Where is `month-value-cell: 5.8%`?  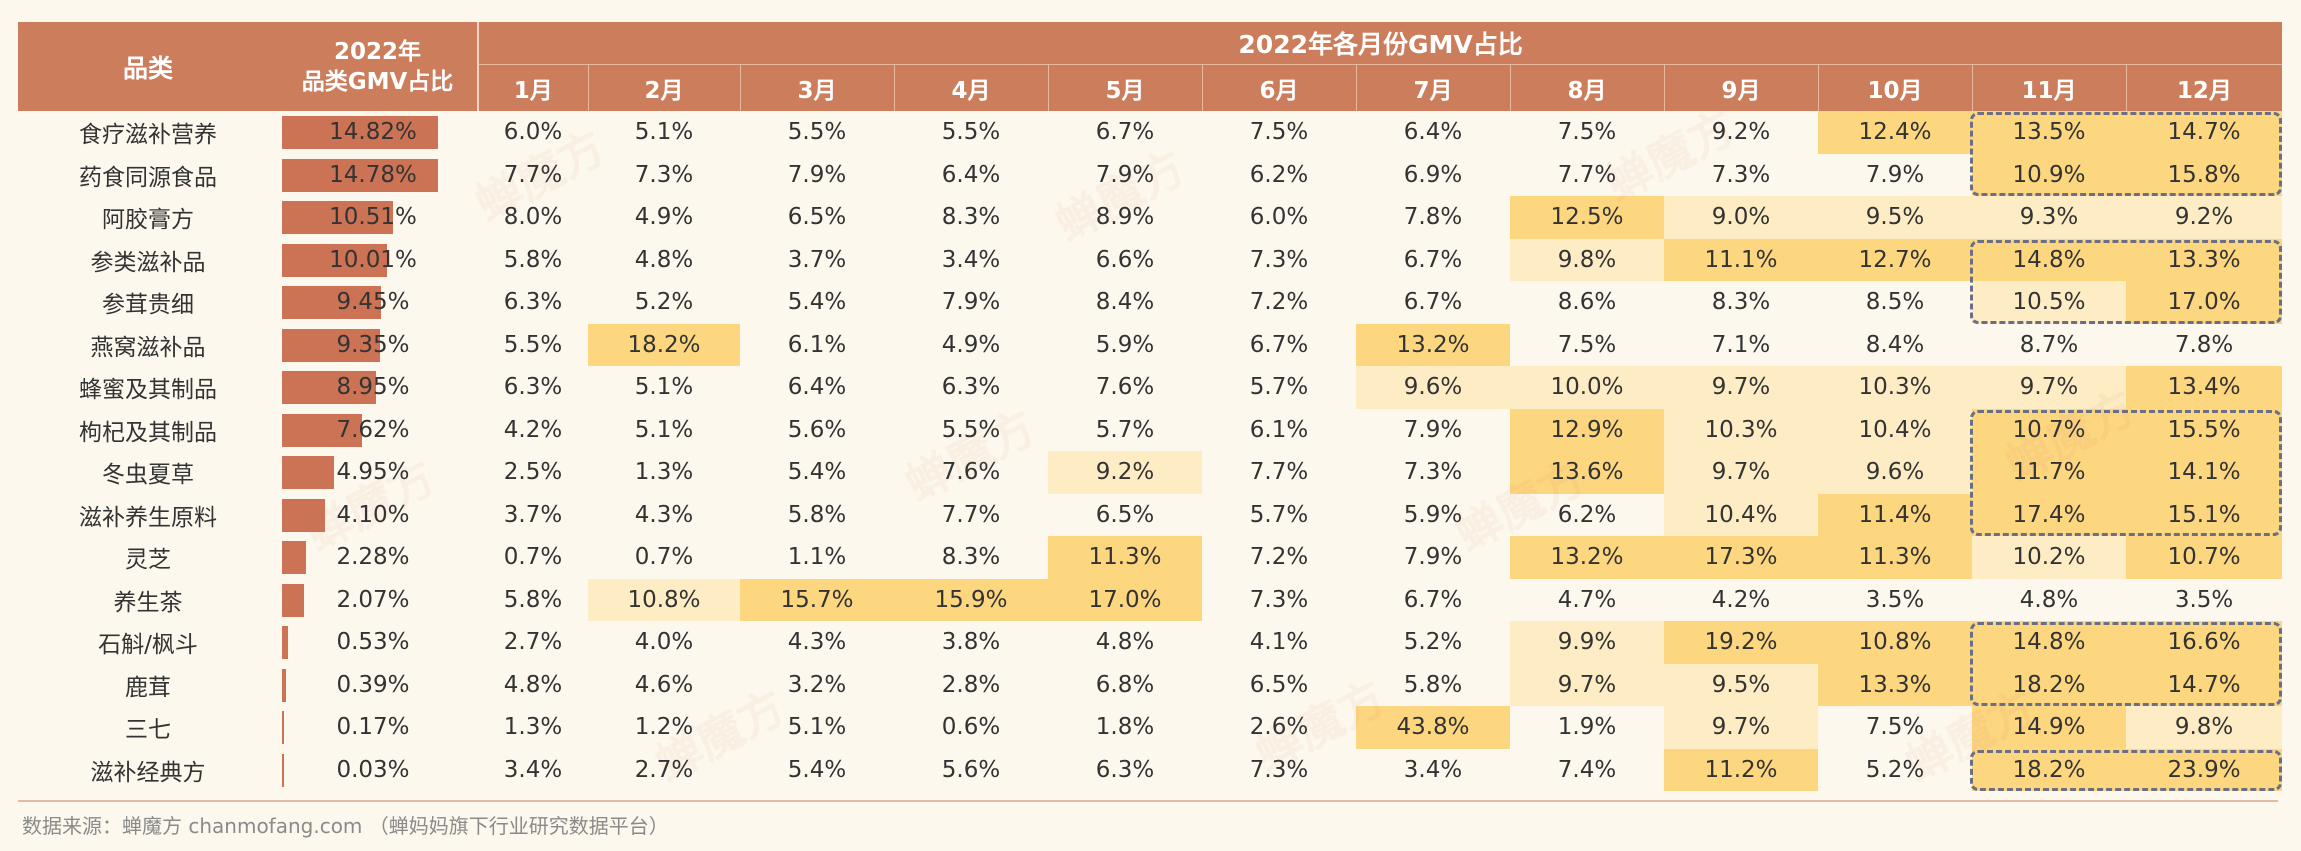
month-value-cell: 5.8% is located at coordinates (817, 515).